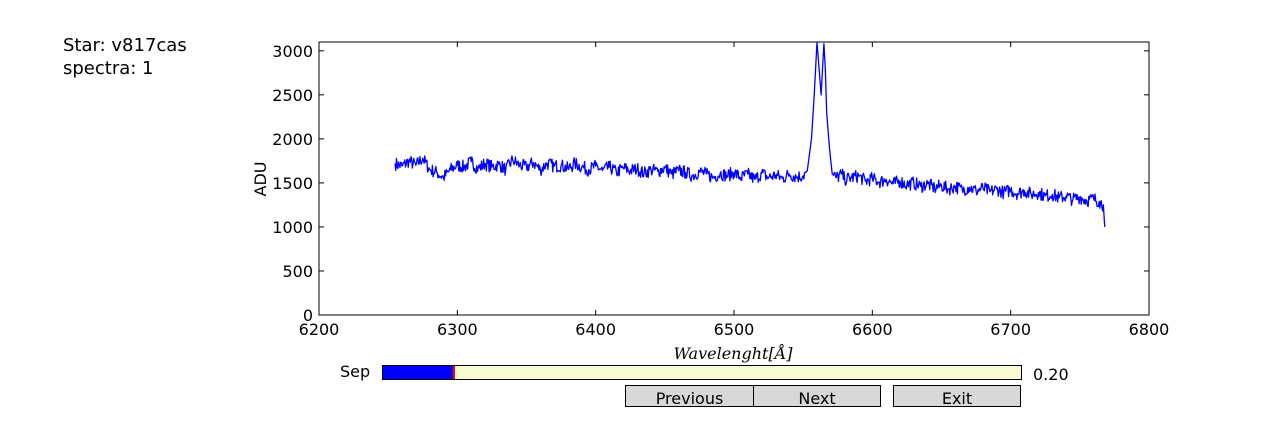  I want to click on sep-slider-handle, so click(454, 372).